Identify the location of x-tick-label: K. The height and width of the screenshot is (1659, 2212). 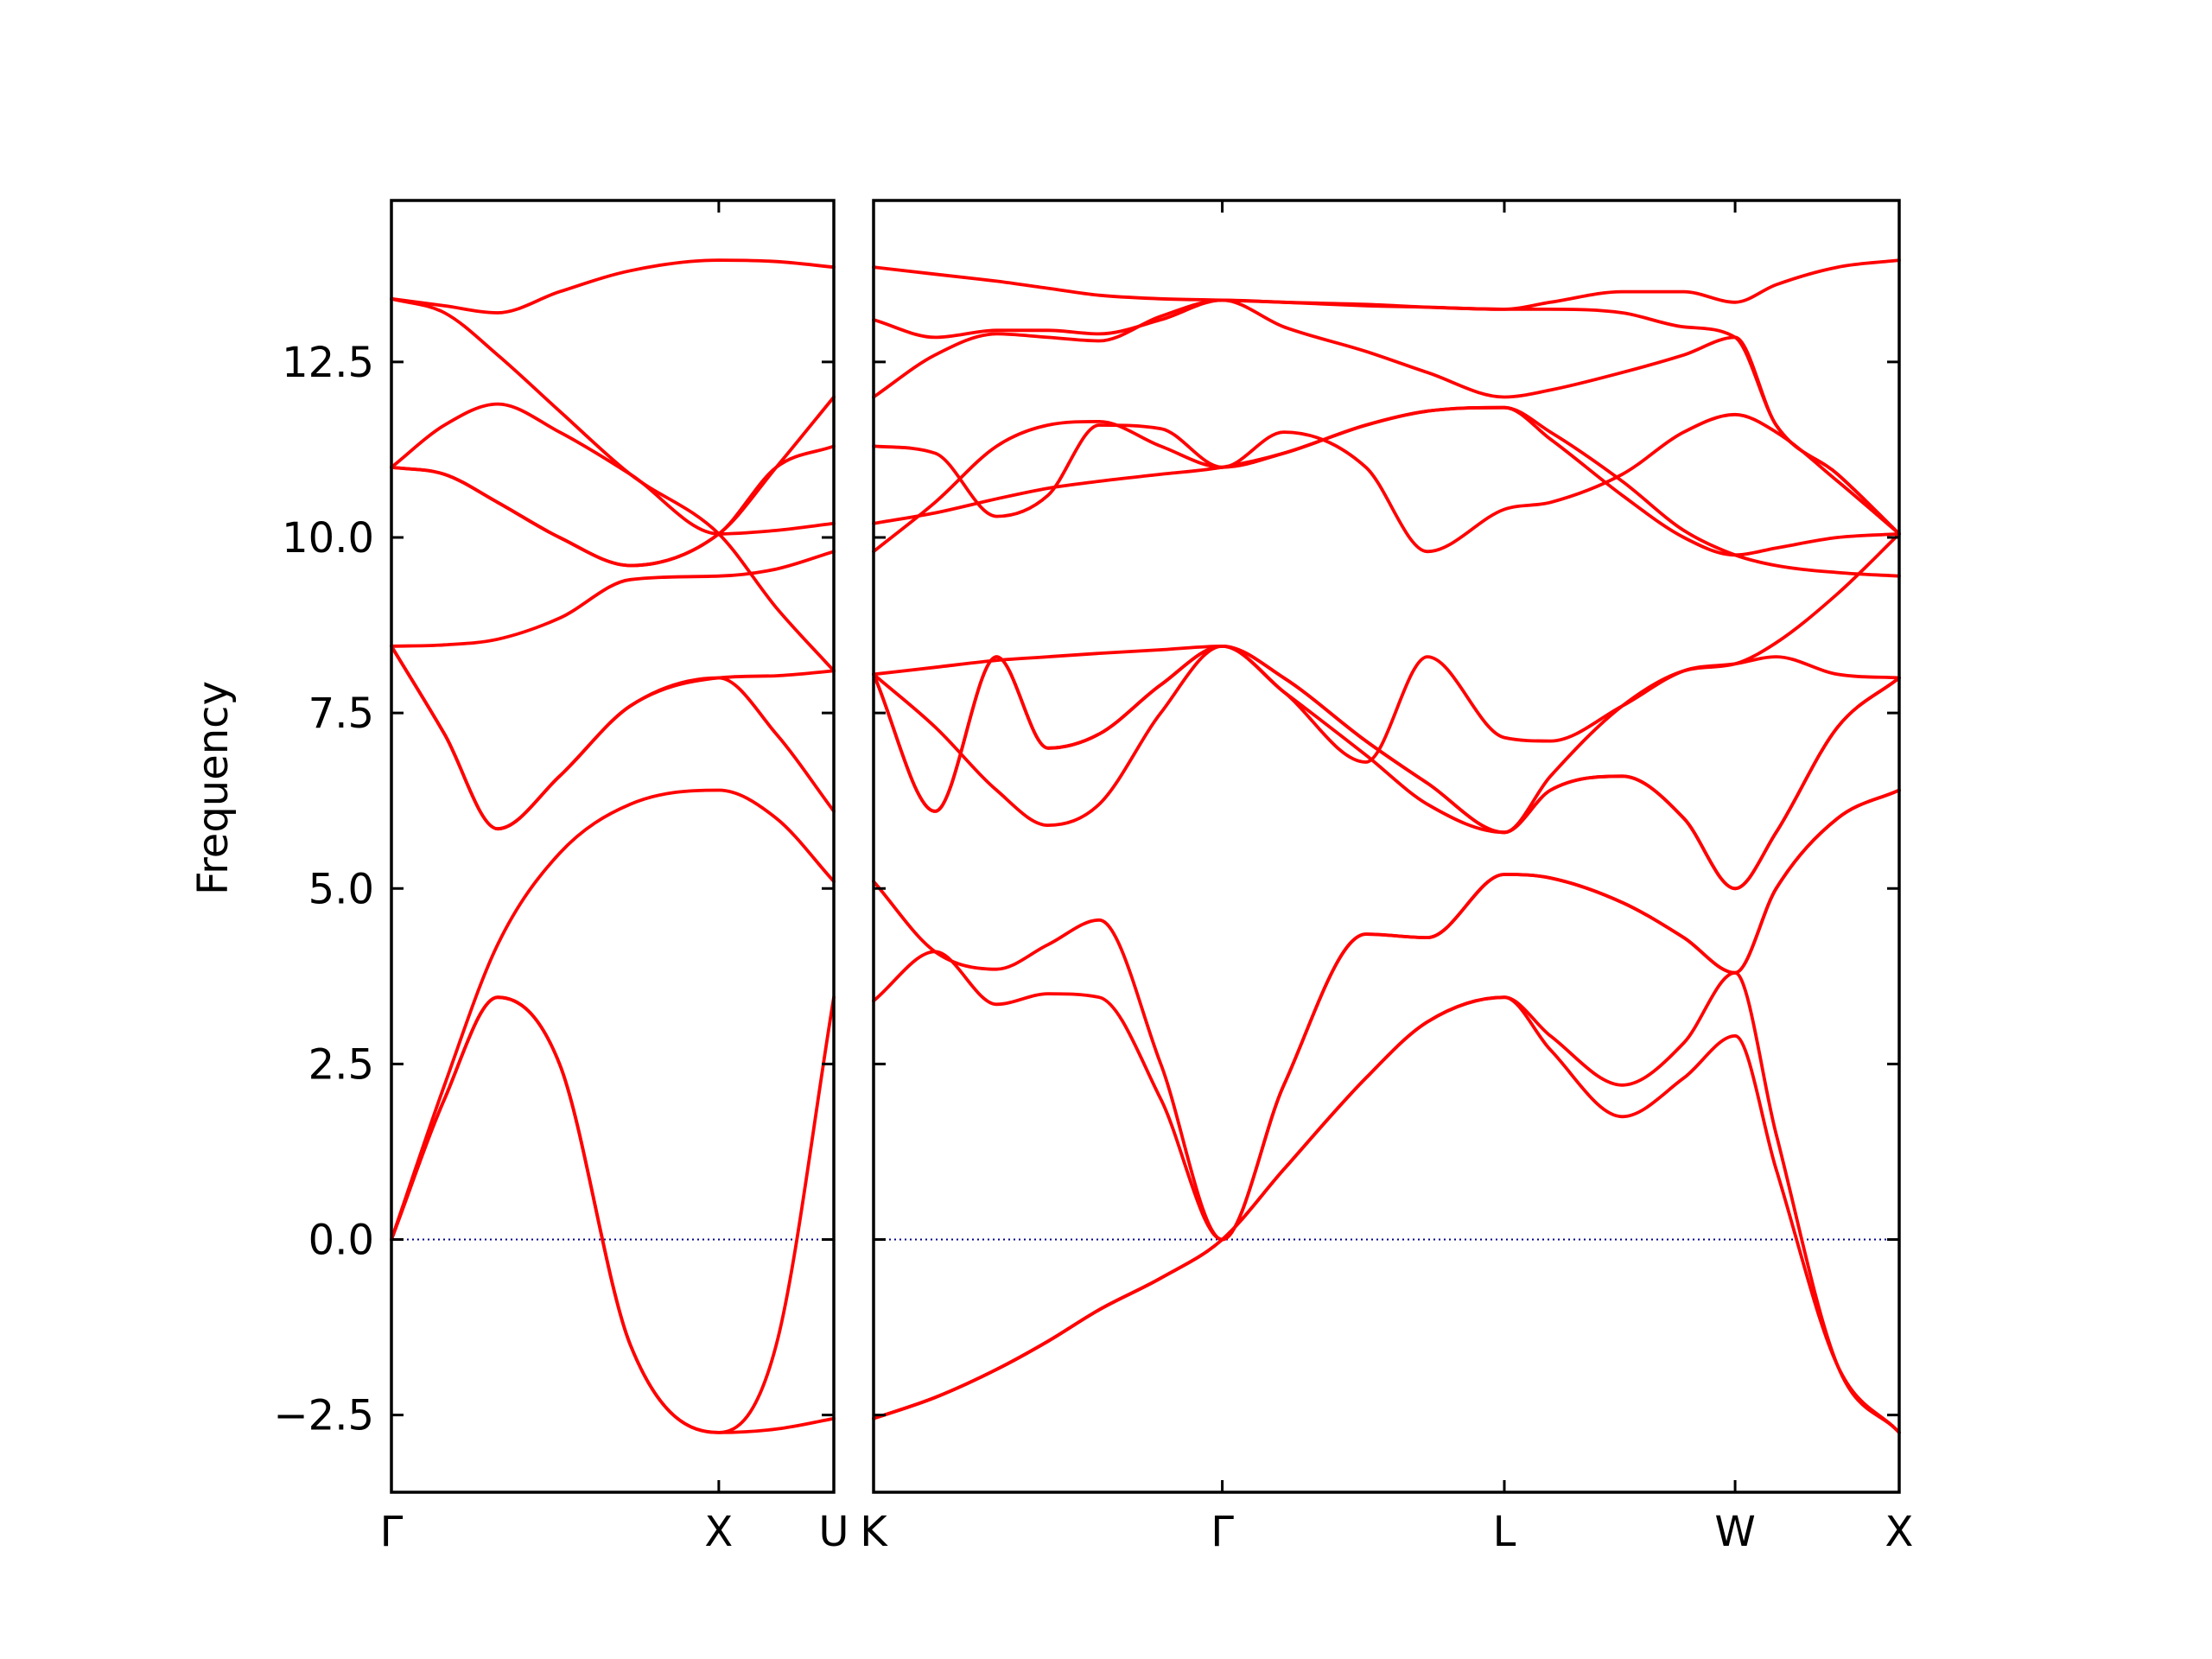
(874, 1532).